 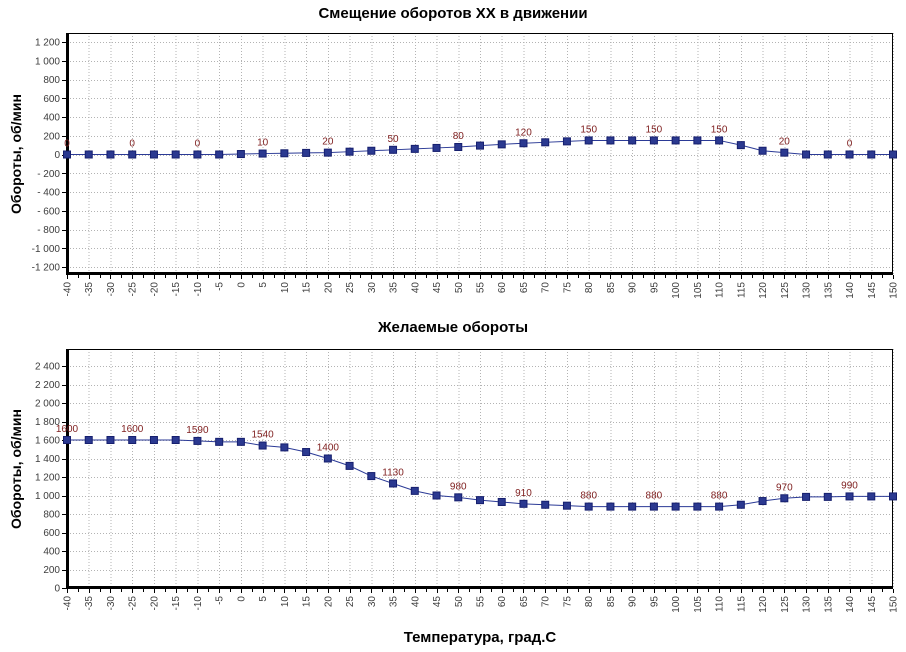 What do you see at coordinates (350, 602) in the screenshot?
I see `svg-text: 25` at bounding box center [350, 602].